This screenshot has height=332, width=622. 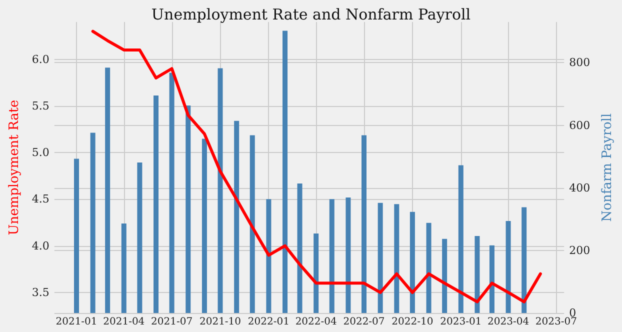 What do you see at coordinates (41, 292) in the screenshot?
I see `y-tick-label: 3.5` at bounding box center [41, 292].